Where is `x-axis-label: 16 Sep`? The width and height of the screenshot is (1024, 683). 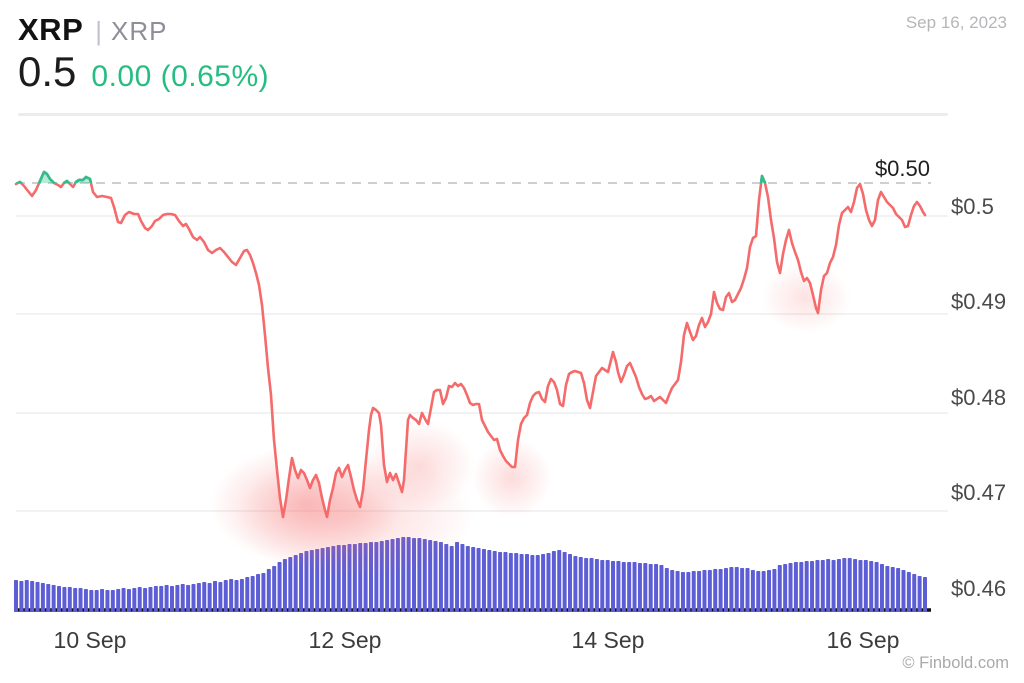
x-axis-label: 16 Sep is located at coordinates (863, 640).